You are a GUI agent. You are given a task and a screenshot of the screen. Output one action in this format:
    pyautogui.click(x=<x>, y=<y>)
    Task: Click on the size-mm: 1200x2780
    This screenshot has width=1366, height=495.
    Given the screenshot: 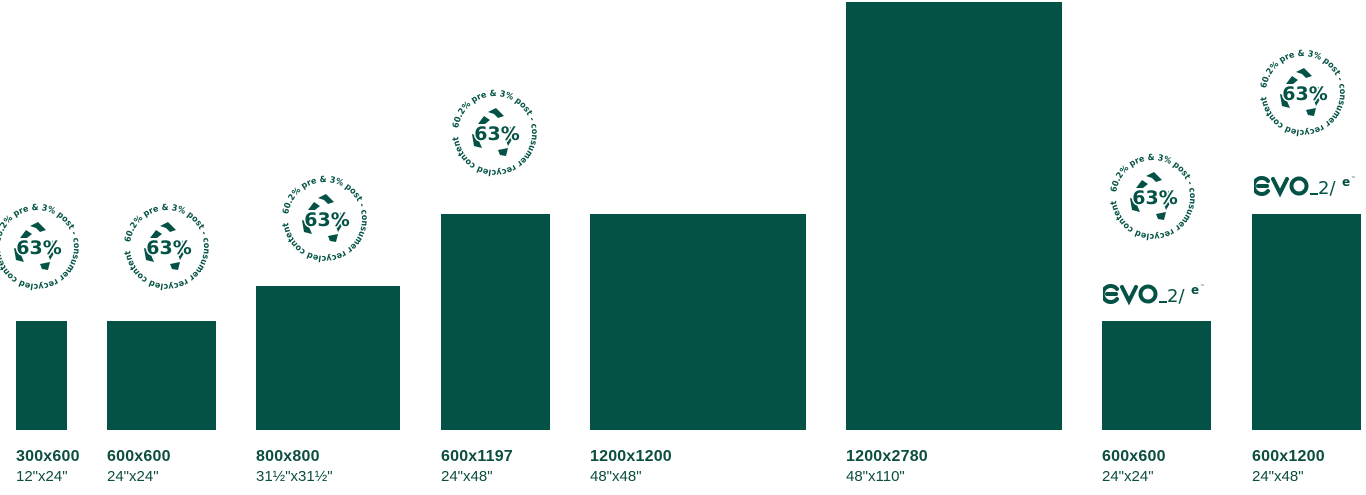 What is the action you would take?
    pyautogui.click(x=887, y=456)
    